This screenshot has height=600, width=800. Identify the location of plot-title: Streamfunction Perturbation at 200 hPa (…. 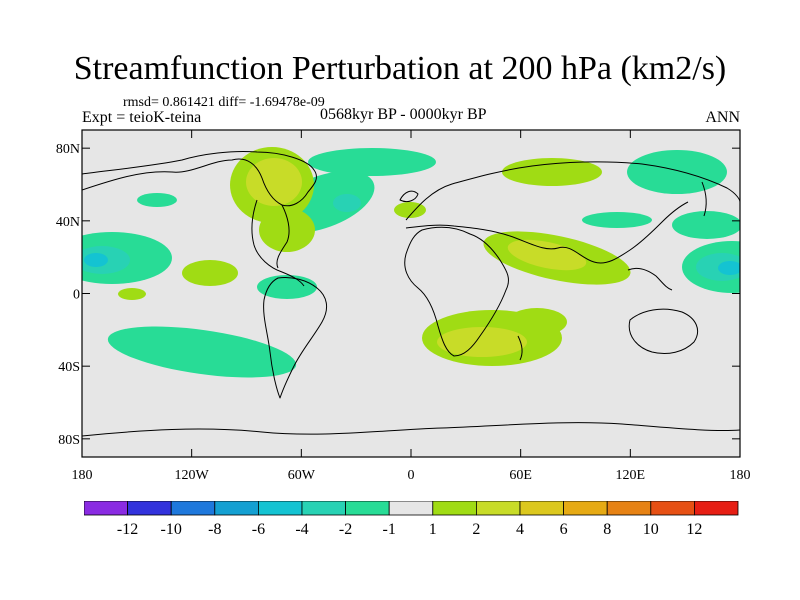
(400, 68).